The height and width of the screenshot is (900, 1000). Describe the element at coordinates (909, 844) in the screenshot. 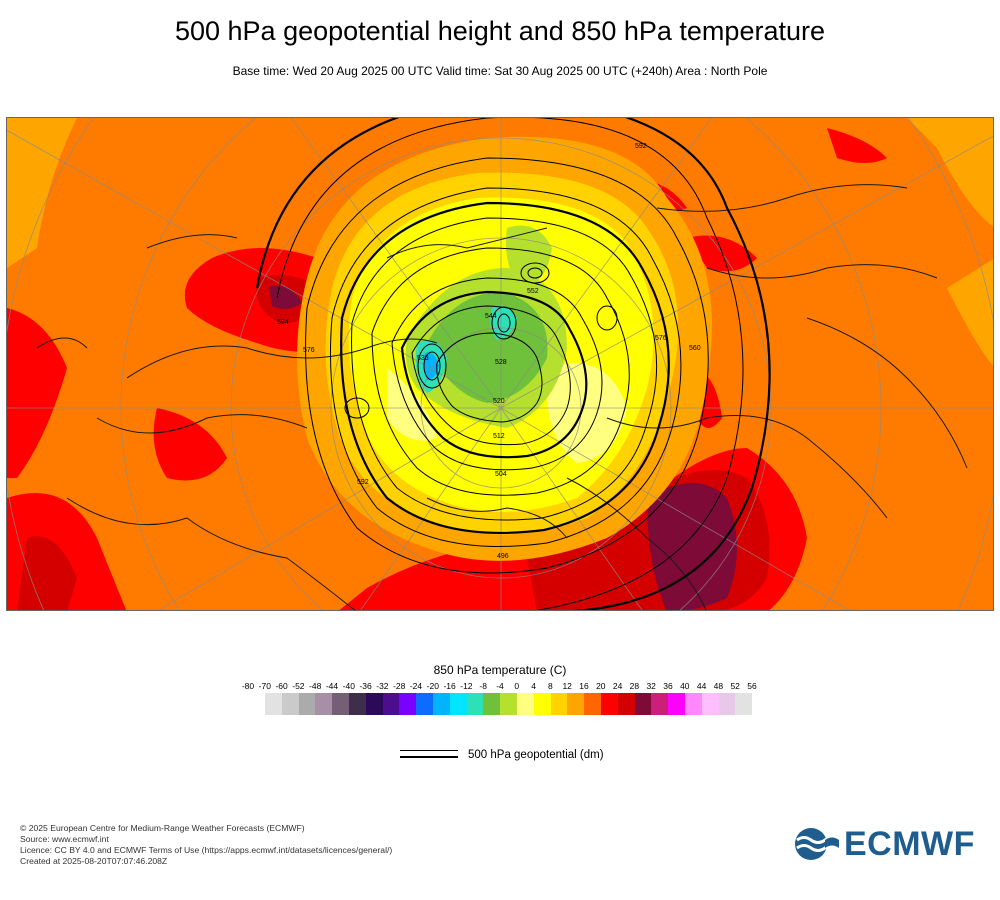

I see `ecmwf-logo-text: ECMWF` at that location.